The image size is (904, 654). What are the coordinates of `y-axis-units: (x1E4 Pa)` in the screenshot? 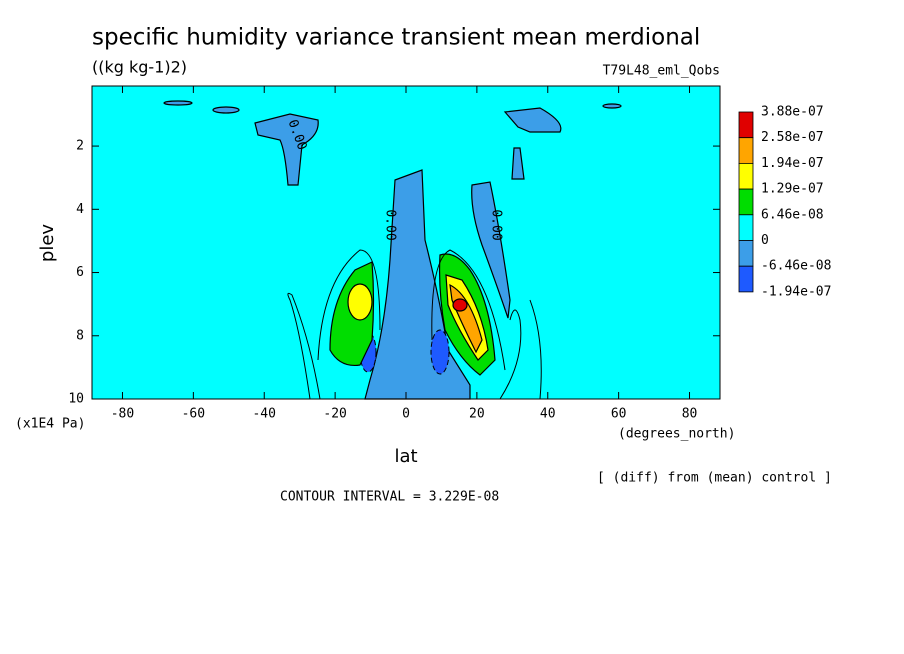 It's located at (50, 424).